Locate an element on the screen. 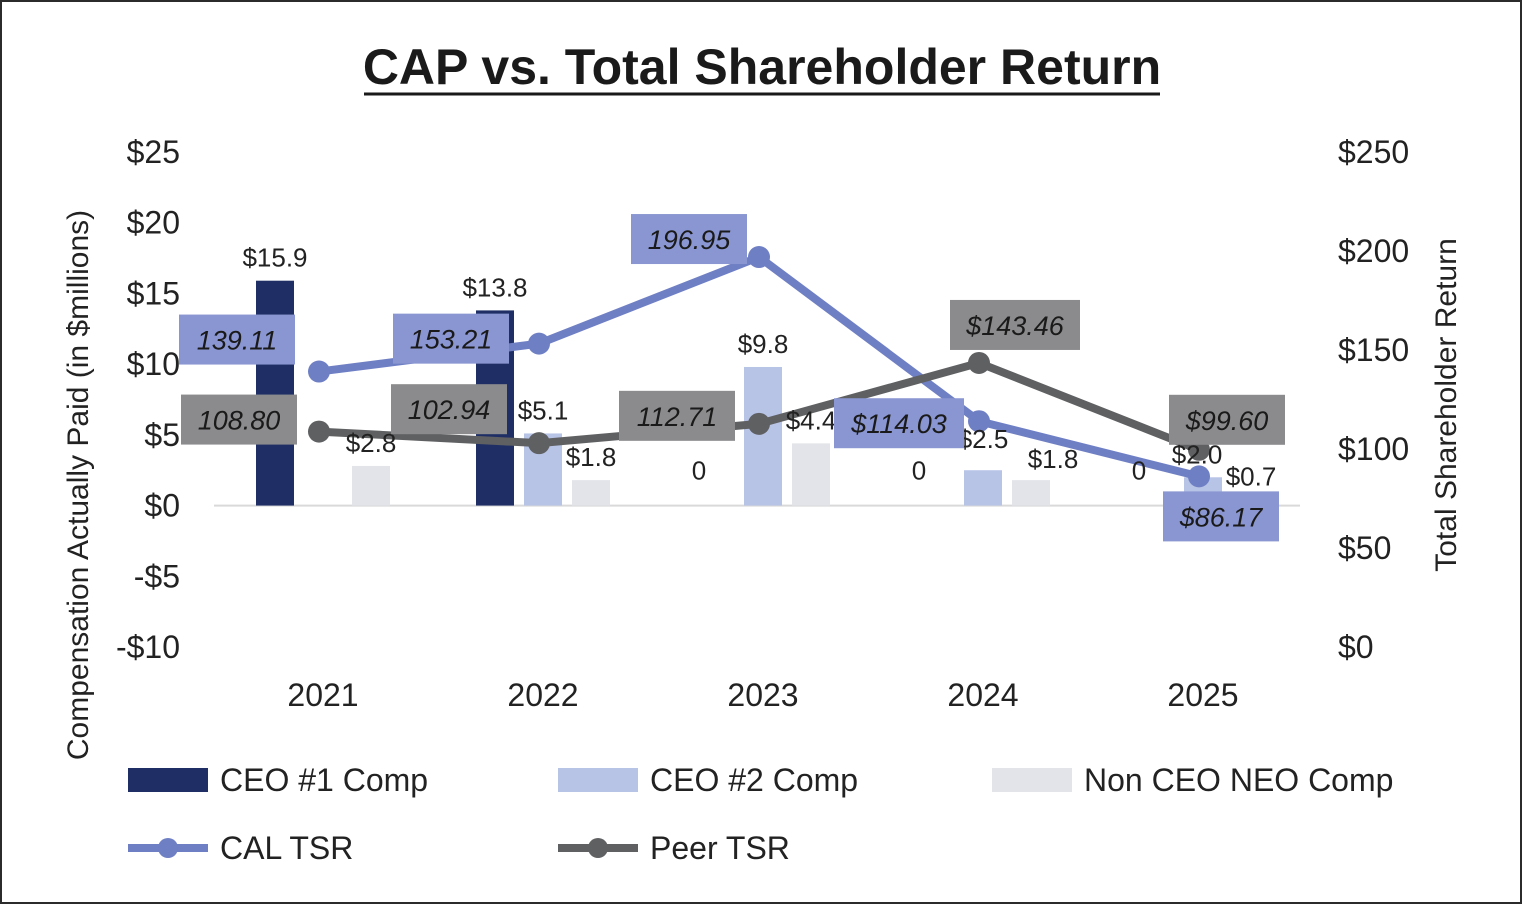 This screenshot has height=904, width=1522. peer-tsr-label: 112.71 is located at coordinates (677, 417).